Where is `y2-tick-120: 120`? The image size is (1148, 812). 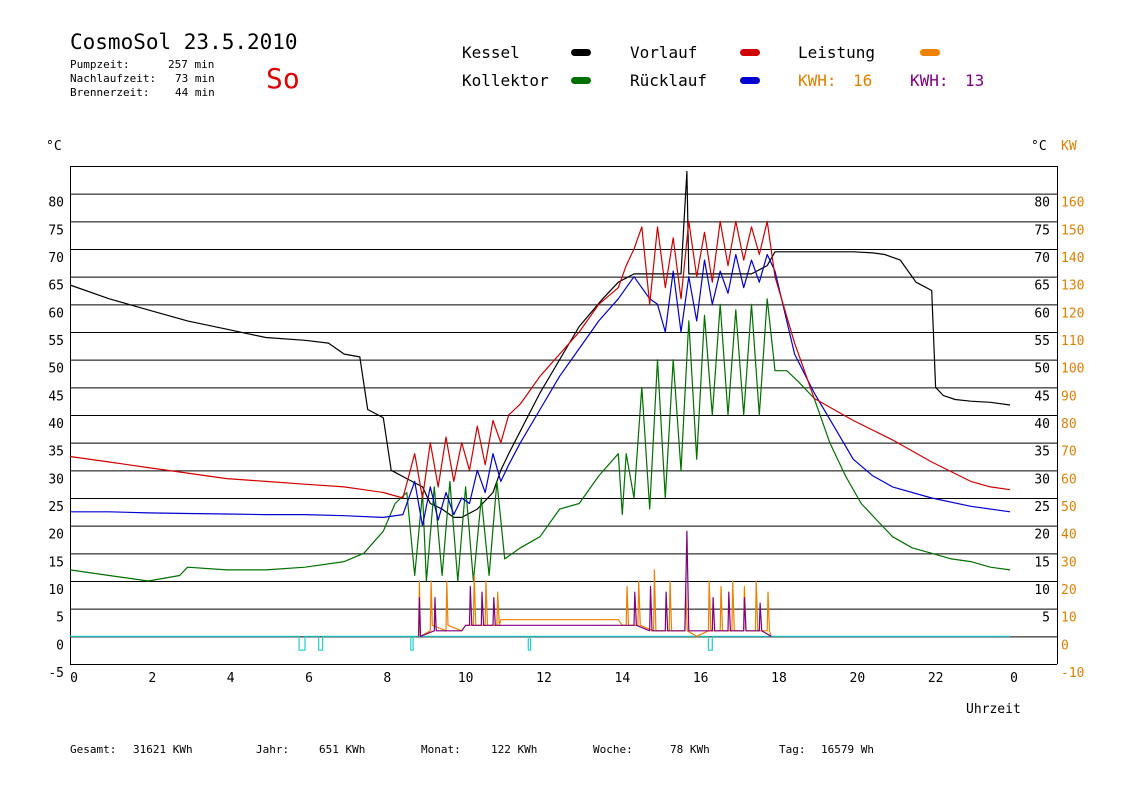
y2-tick-120: 120 is located at coordinates (1072, 313).